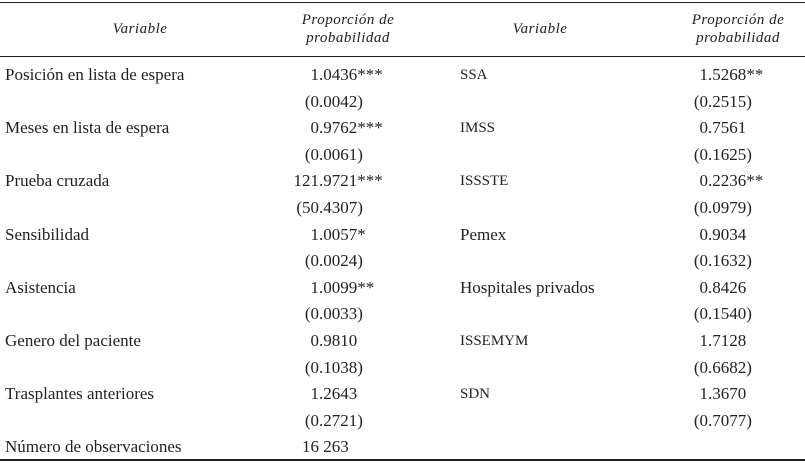  Describe the element at coordinates (338, 181) in the screenshot. I see `ratio-value: 121.9721***` at that location.